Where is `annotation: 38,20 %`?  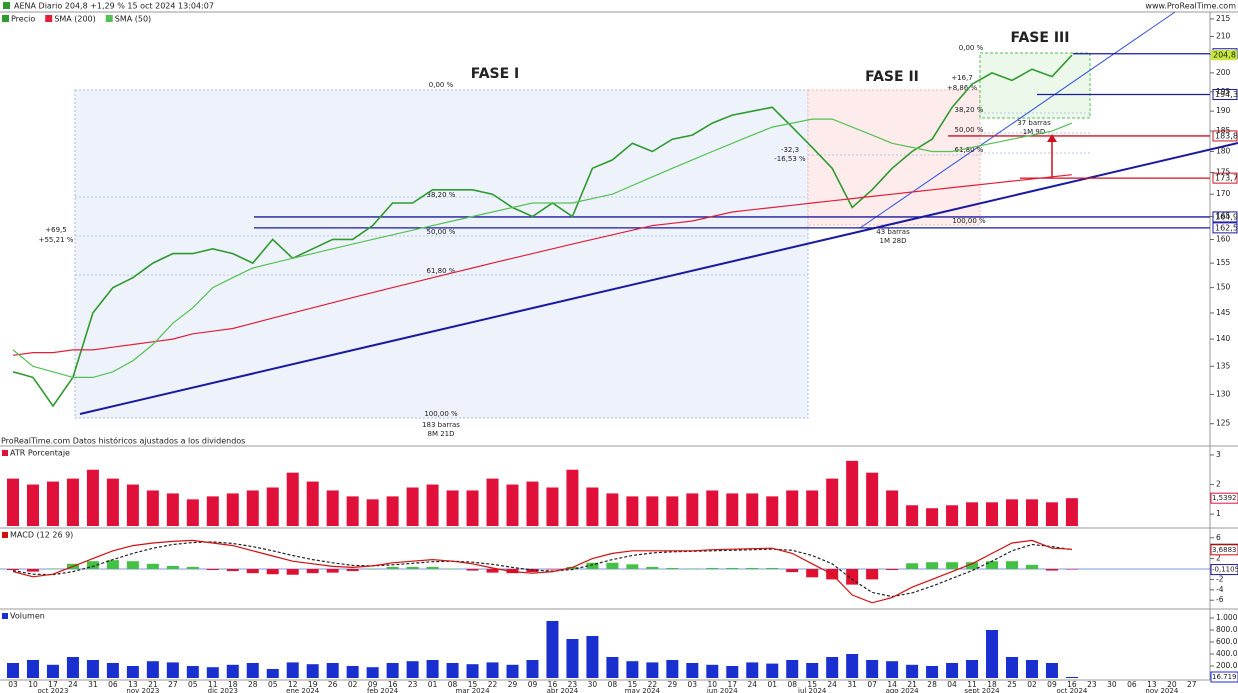
annotation: 38,20 % is located at coordinates (441, 195).